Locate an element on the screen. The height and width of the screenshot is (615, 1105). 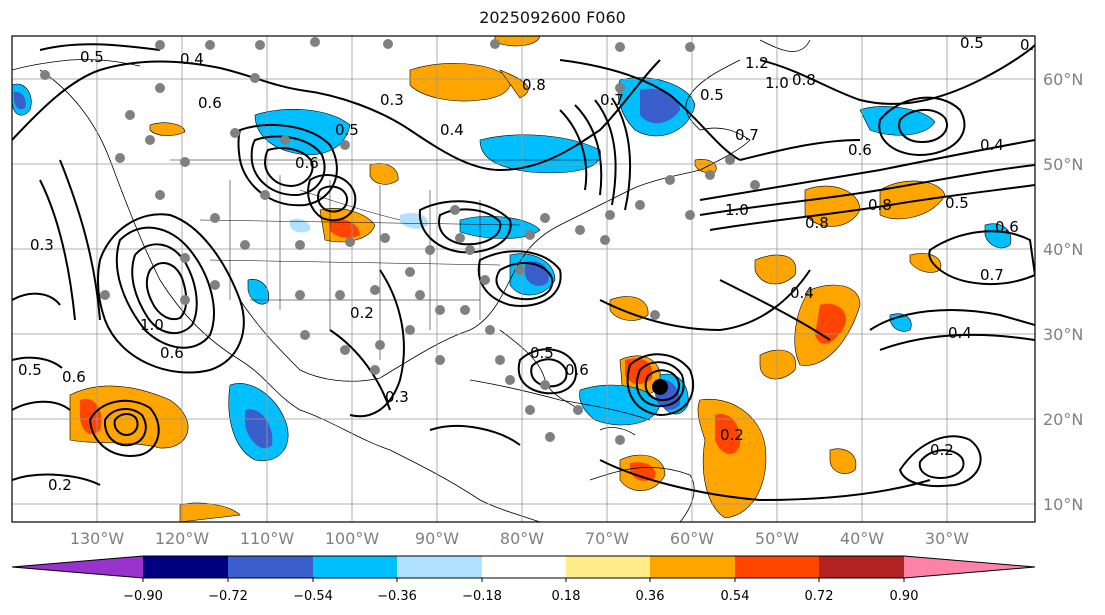
lon-label: 70°W is located at coordinates (607, 538).